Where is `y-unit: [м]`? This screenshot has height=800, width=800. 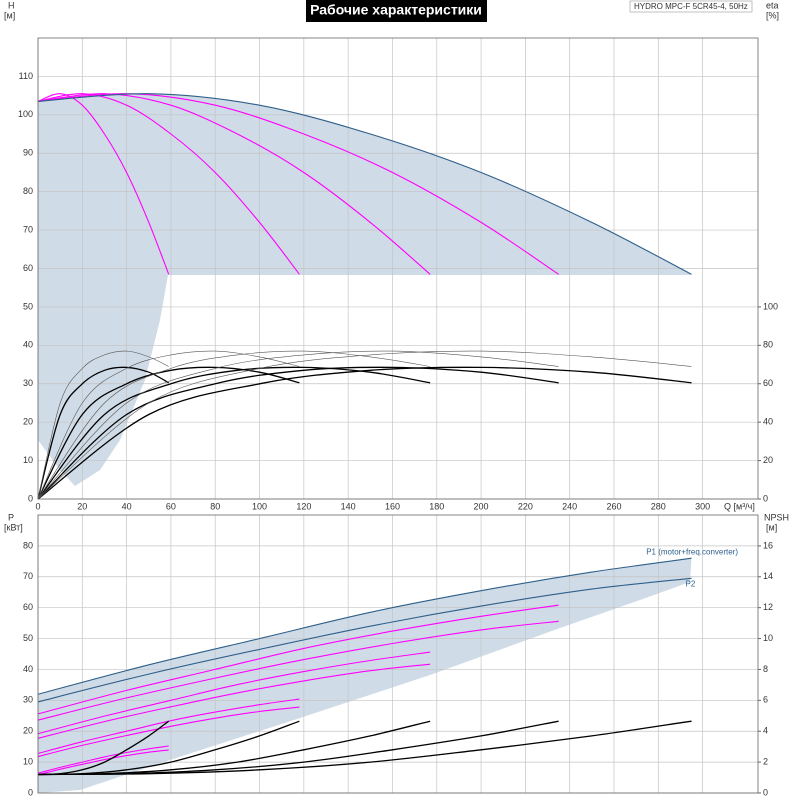
y-unit: [м] is located at coordinates (9, 15).